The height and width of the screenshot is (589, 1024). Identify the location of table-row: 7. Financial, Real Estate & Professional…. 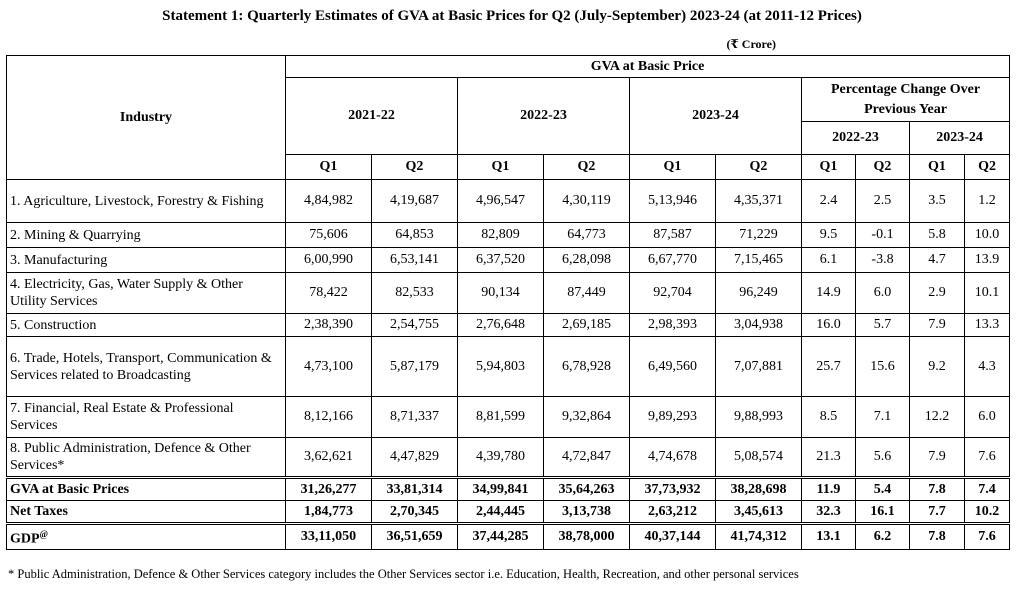
(508, 417).